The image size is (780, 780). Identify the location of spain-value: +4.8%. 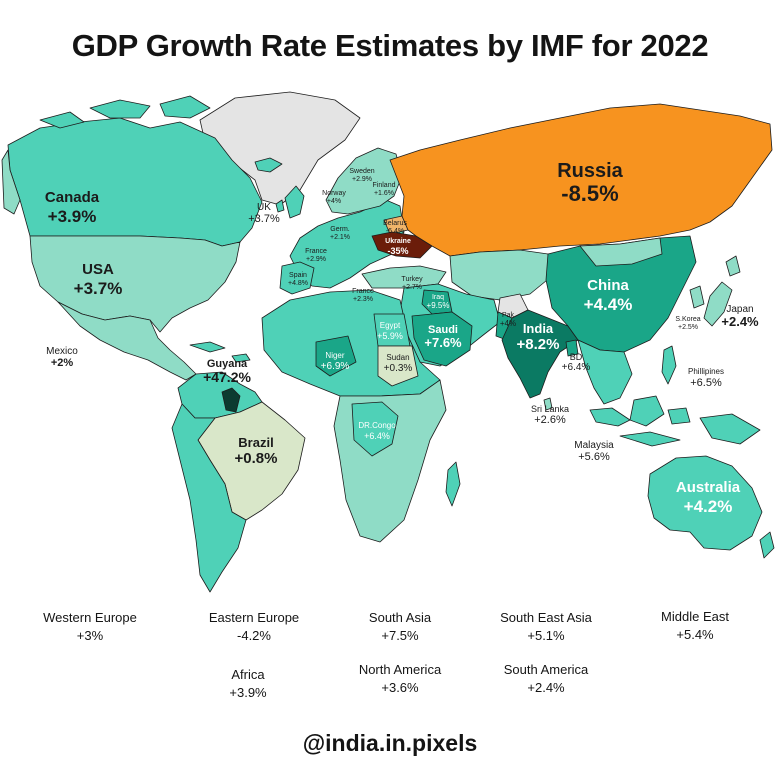
(298, 283).